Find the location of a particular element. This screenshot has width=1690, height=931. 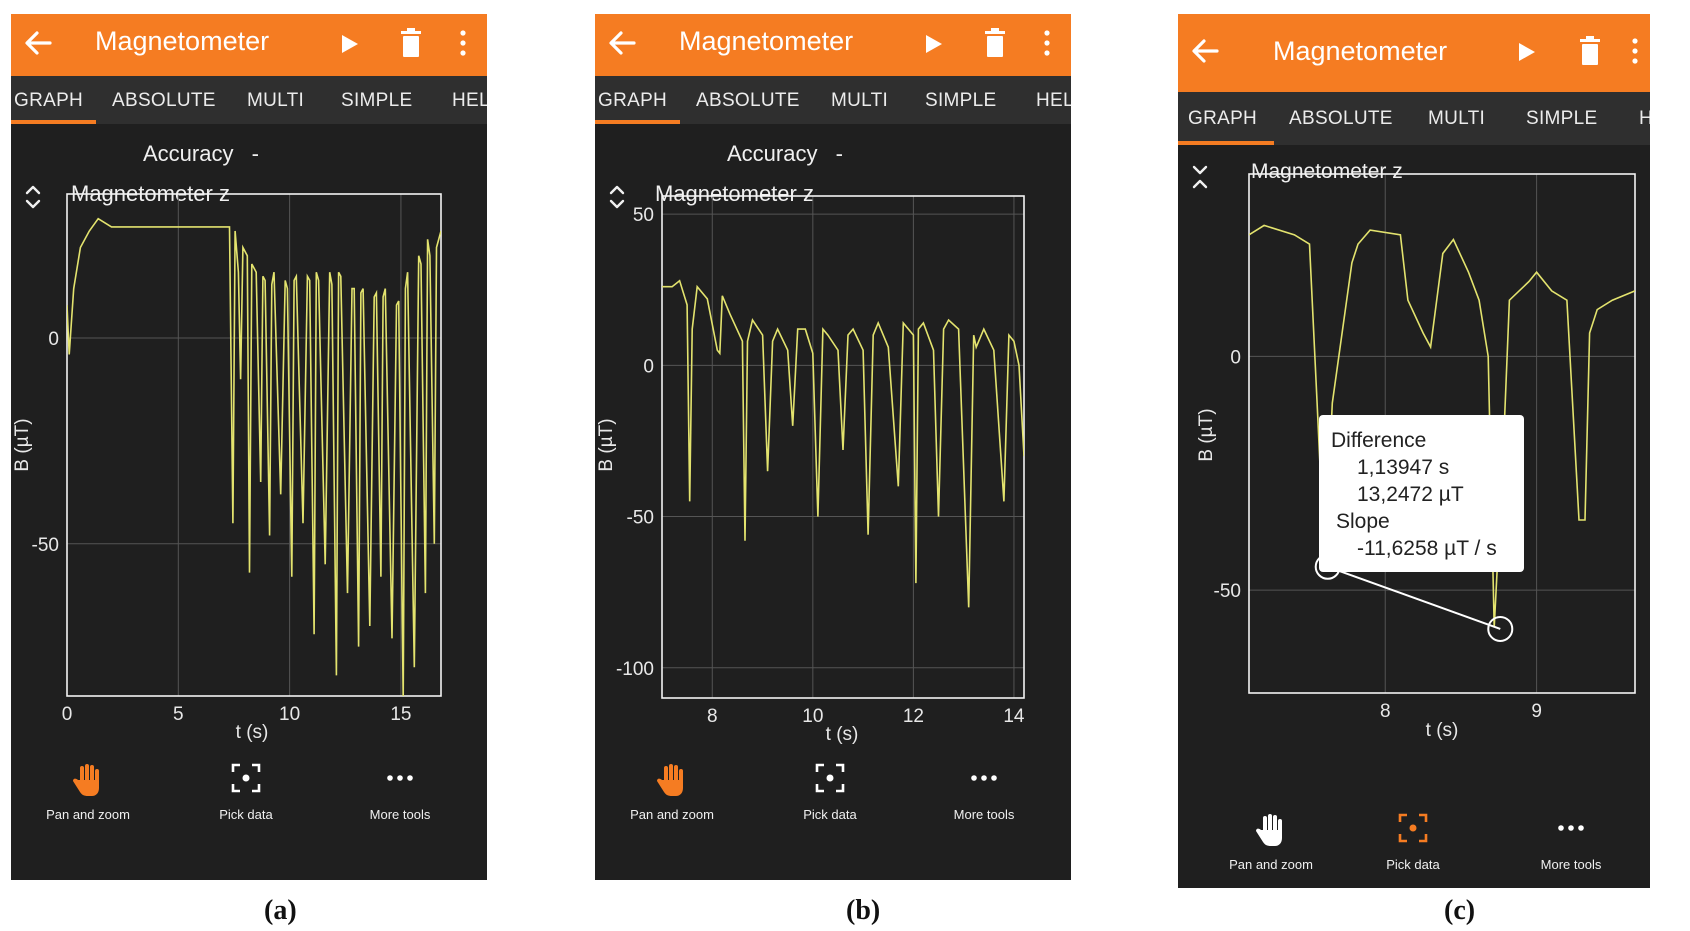

x-tick-label: 5 is located at coordinates (178, 714).